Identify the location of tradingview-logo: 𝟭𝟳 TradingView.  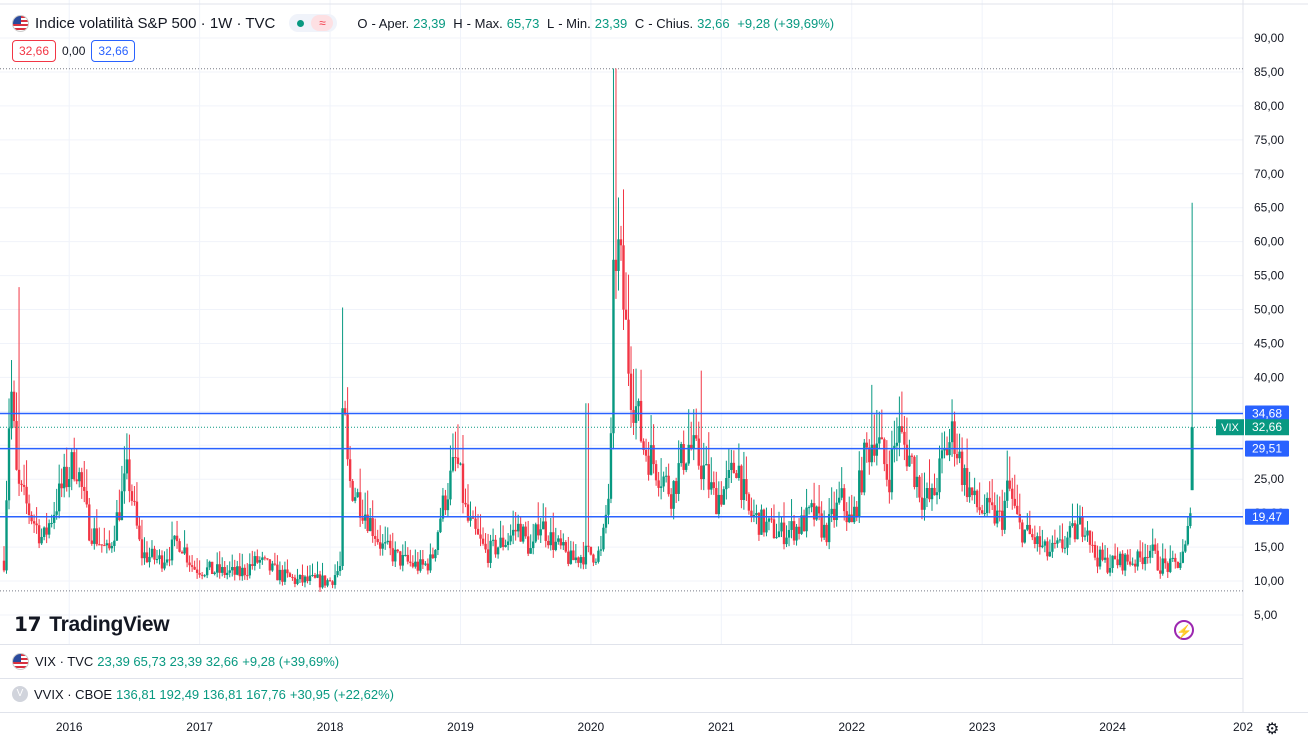
(92, 624).